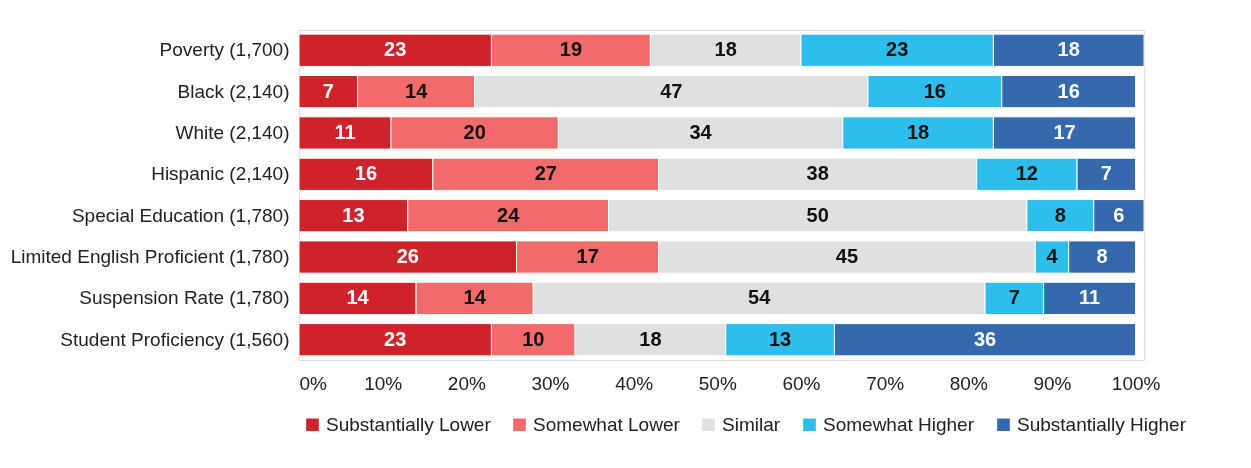 This screenshot has width=1251, height=468. What do you see at coordinates (571, 49) in the screenshot?
I see `data-label: 19` at bounding box center [571, 49].